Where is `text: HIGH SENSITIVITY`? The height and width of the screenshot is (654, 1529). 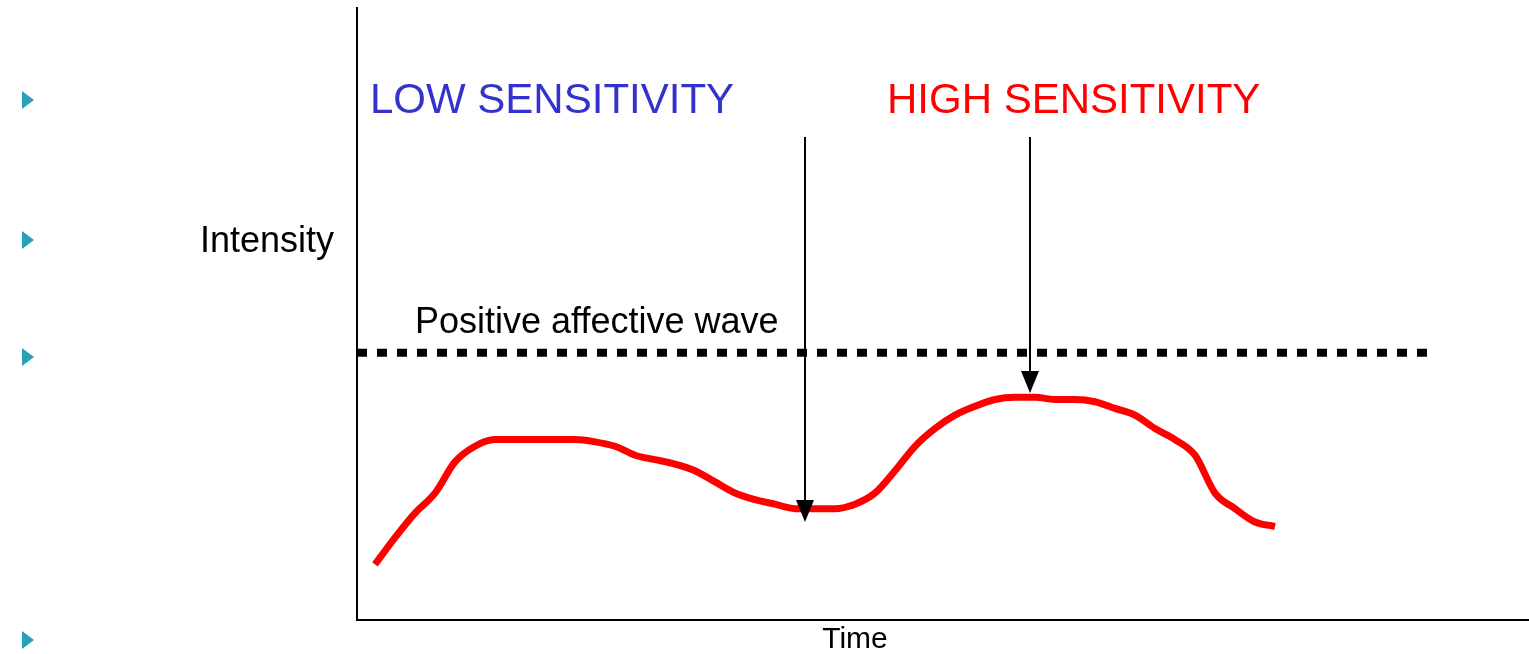 text: HIGH SENSITIVITY is located at coordinates (1074, 98).